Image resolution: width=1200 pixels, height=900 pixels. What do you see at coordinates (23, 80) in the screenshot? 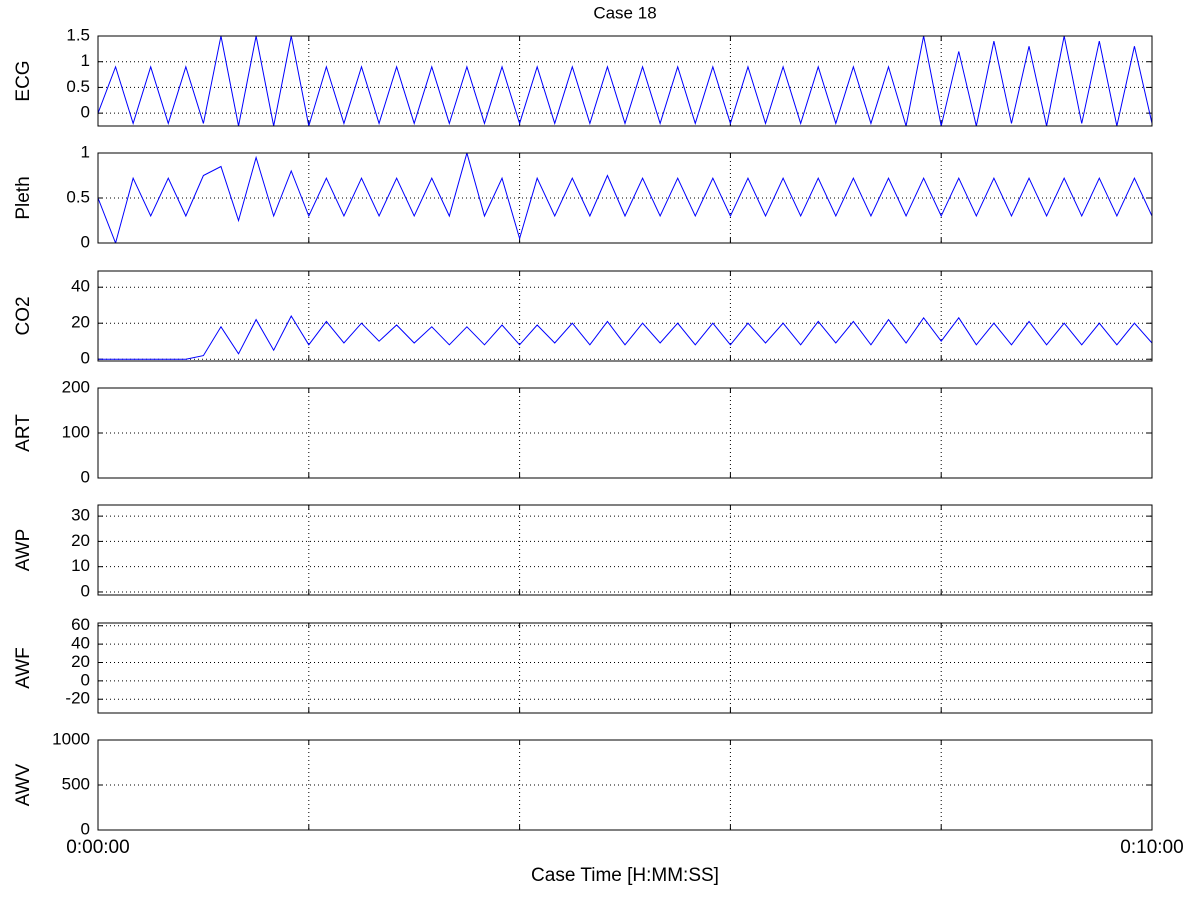
I see `y-axis-label: ECG` at bounding box center [23, 80].